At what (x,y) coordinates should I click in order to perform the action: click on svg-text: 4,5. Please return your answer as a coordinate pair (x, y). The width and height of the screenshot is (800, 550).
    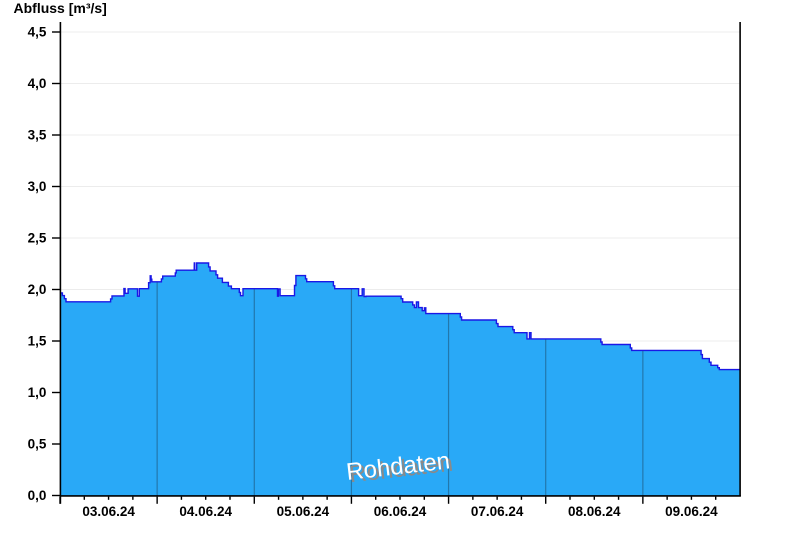
    Looking at the image, I should click on (37, 32).